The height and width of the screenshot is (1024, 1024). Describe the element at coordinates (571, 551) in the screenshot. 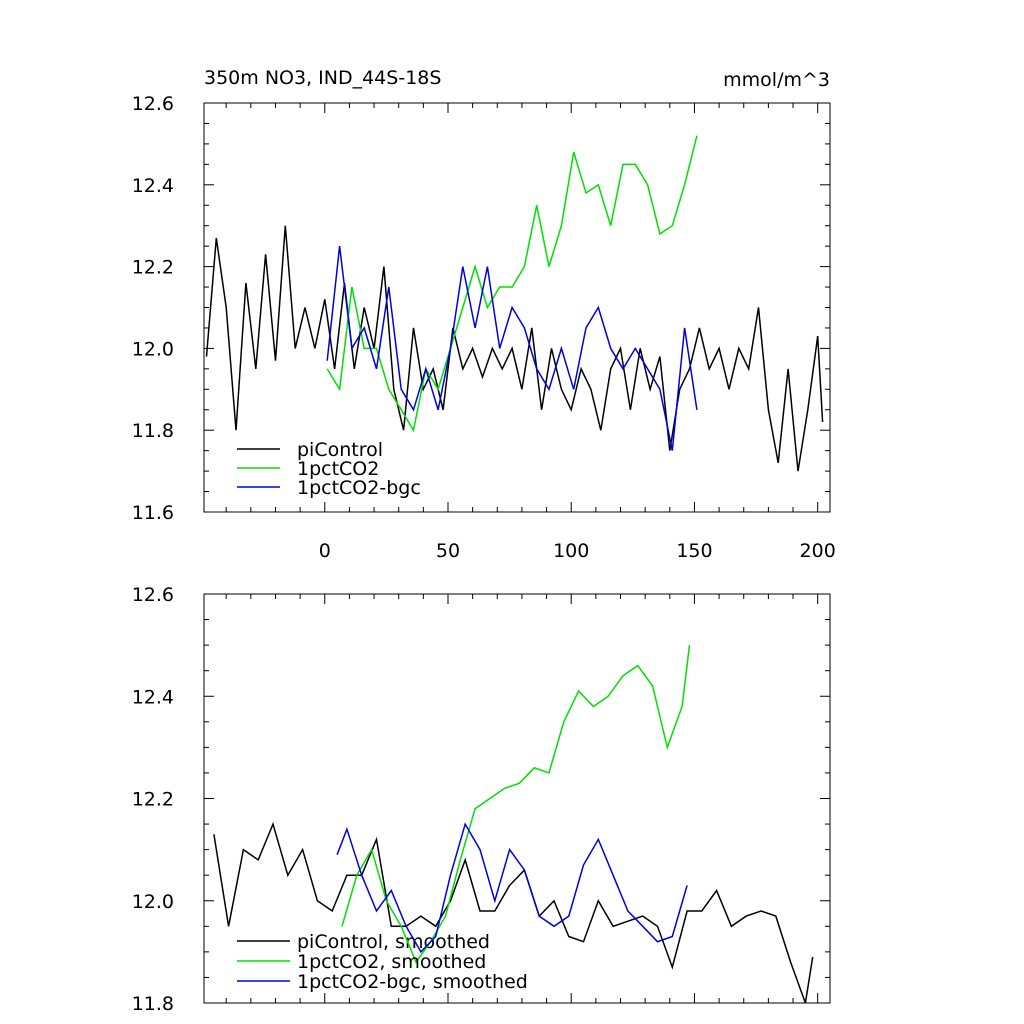

I see `x-tick-label: 100` at that location.